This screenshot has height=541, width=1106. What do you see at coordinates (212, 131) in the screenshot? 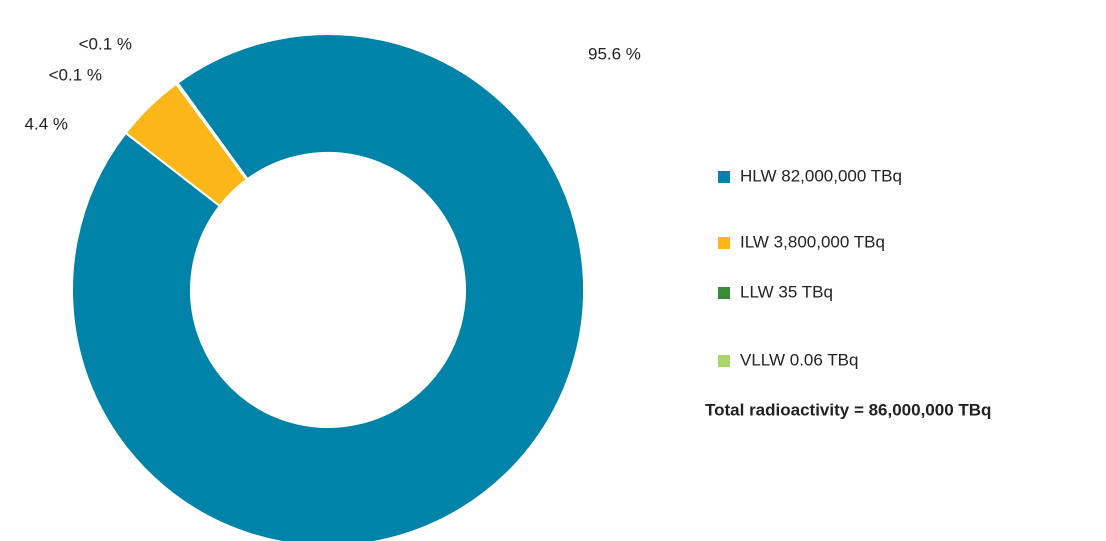
I see `donut-slice` at bounding box center [212, 131].